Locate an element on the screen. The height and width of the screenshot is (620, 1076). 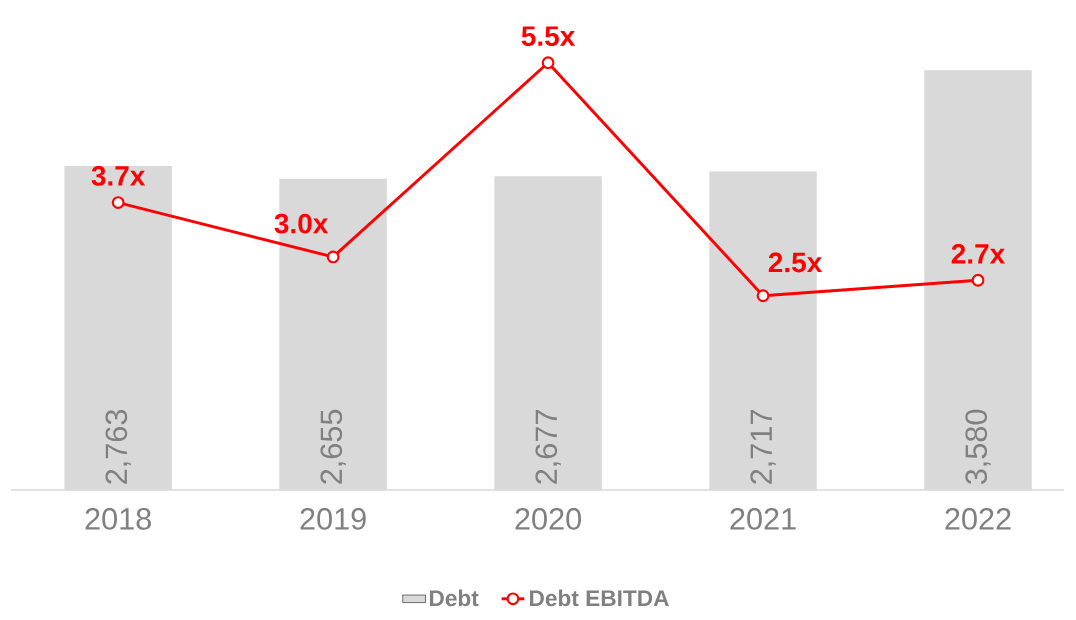
x-tick-label: 2018 is located at coordinates (118, 519).